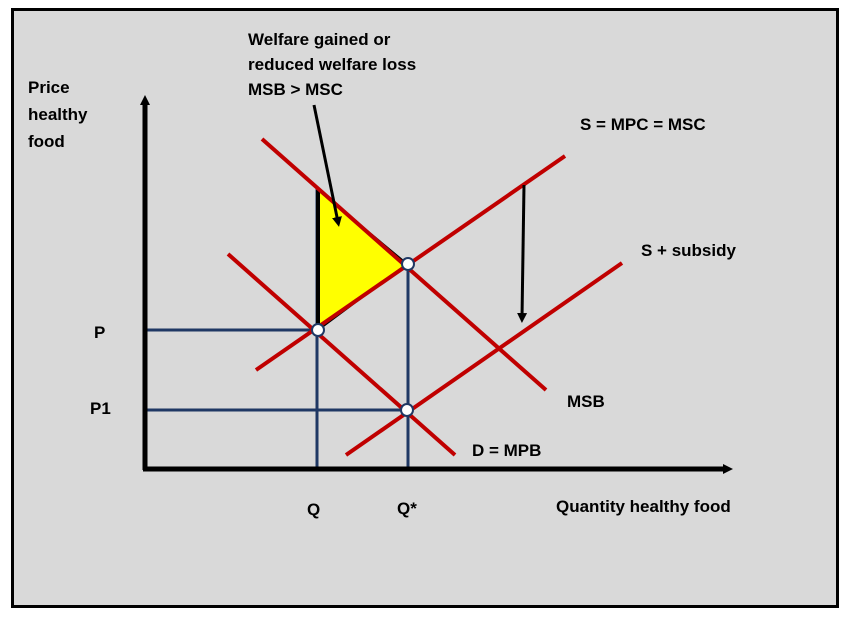  What do you see at coordinates (407, 410) in the screenshot?
I see `point-p1-q-star` at bounding box center [407, 410].